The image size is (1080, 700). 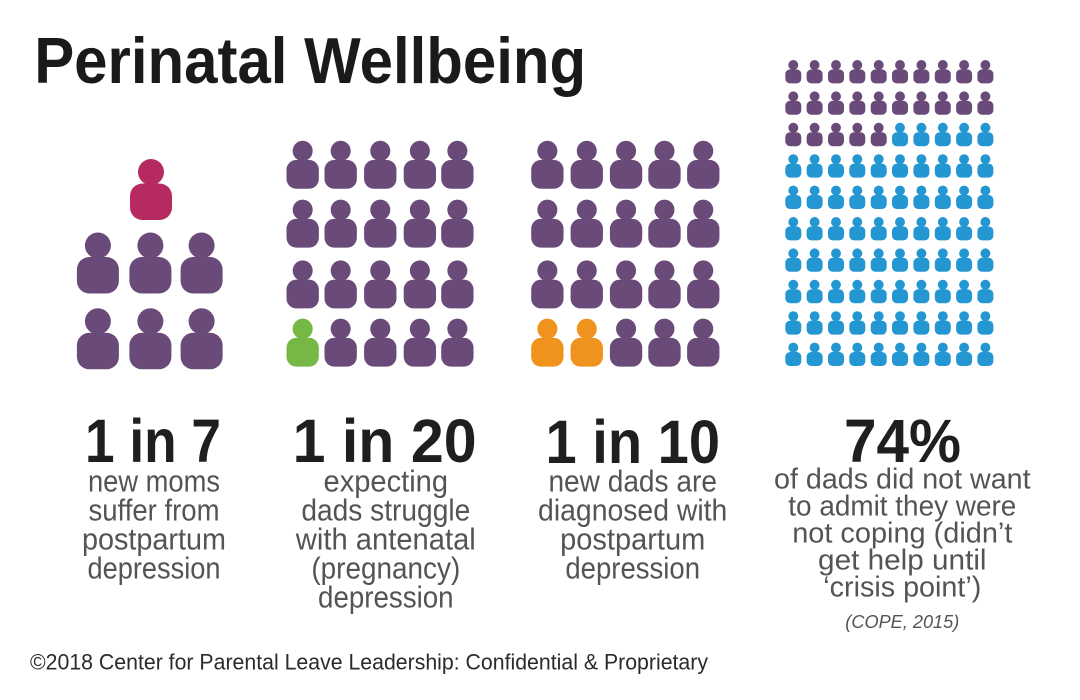 What do you see at coordinates (632, 480) in the screenshot?
I see `svg-text: new dads are` at bounding box center [632, 480].